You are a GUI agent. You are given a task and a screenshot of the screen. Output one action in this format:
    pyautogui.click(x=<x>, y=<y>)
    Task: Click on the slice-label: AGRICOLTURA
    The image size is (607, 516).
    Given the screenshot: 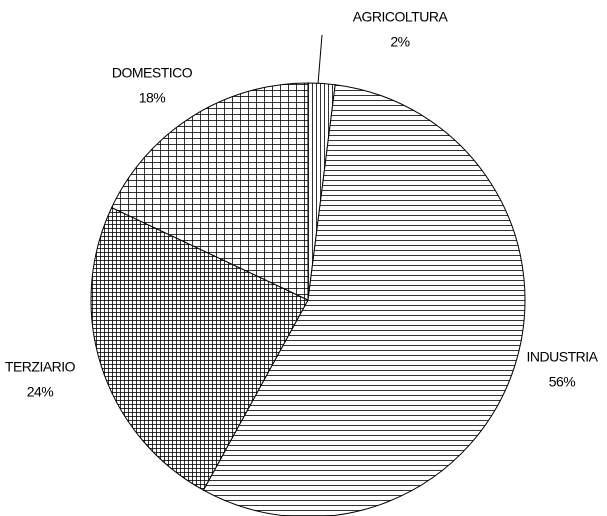 What is the action you would take?
    pyautogui.click(x=401, y=17)
    